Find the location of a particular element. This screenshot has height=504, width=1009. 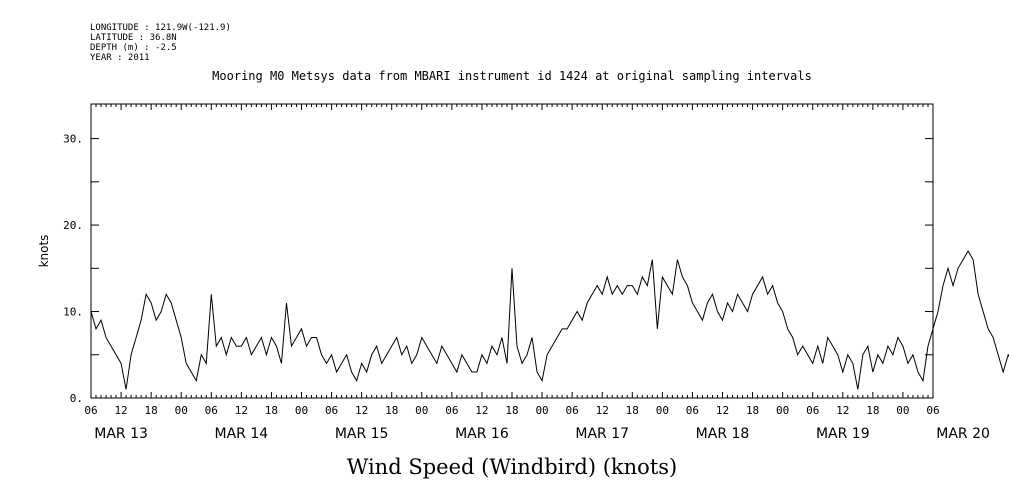

latitude-label: LATITUDE : 36.8N is located at coordinates (133, 38).